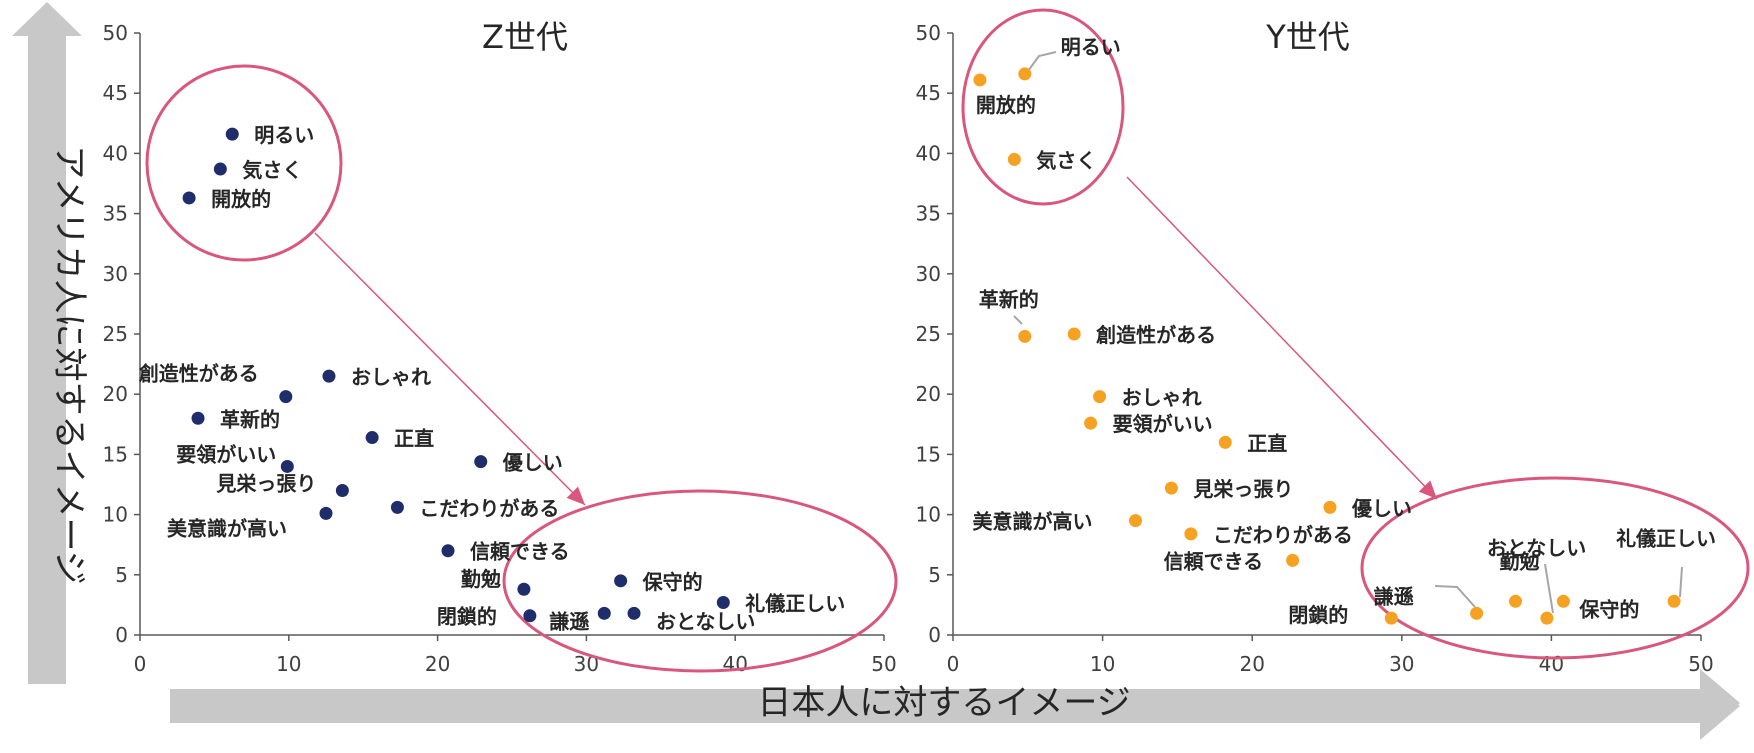 This screenshot has width=1754, height=753. I want to click on x-tick-label: 10, so click(1102, 664).